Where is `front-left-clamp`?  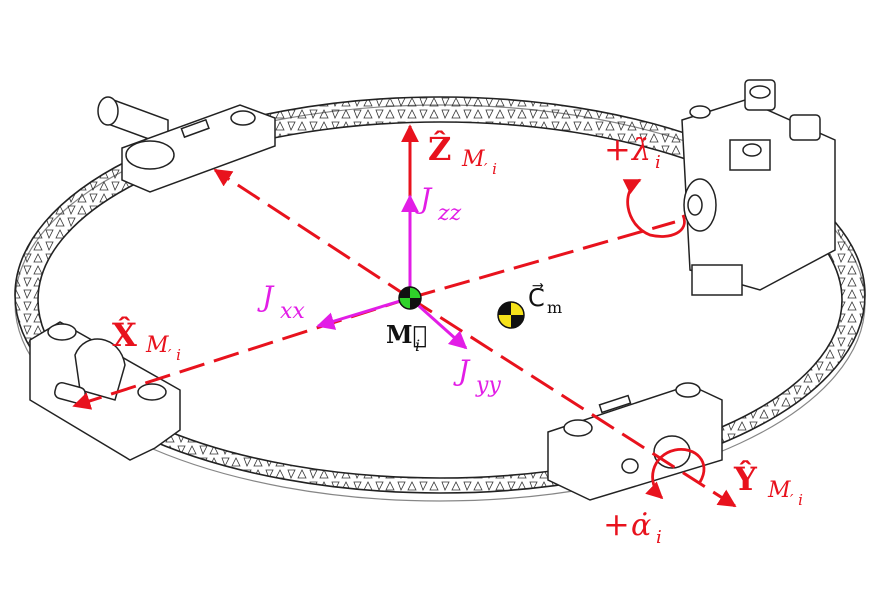
front-left-clamp is located at coordinates (105, 391).